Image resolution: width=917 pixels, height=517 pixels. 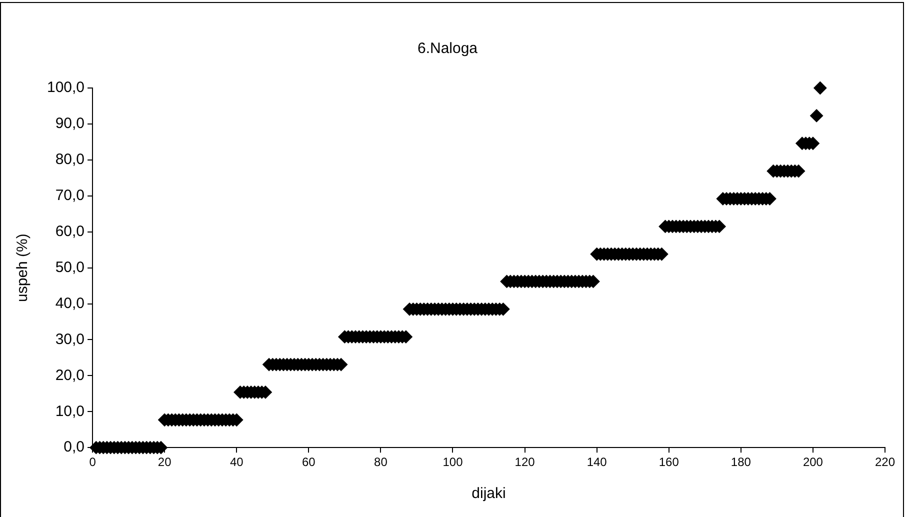 What do you see at coordinates (669, 462) in the screenshot?
I see `x-tick-label: 160` at bounding box center [669, 462].